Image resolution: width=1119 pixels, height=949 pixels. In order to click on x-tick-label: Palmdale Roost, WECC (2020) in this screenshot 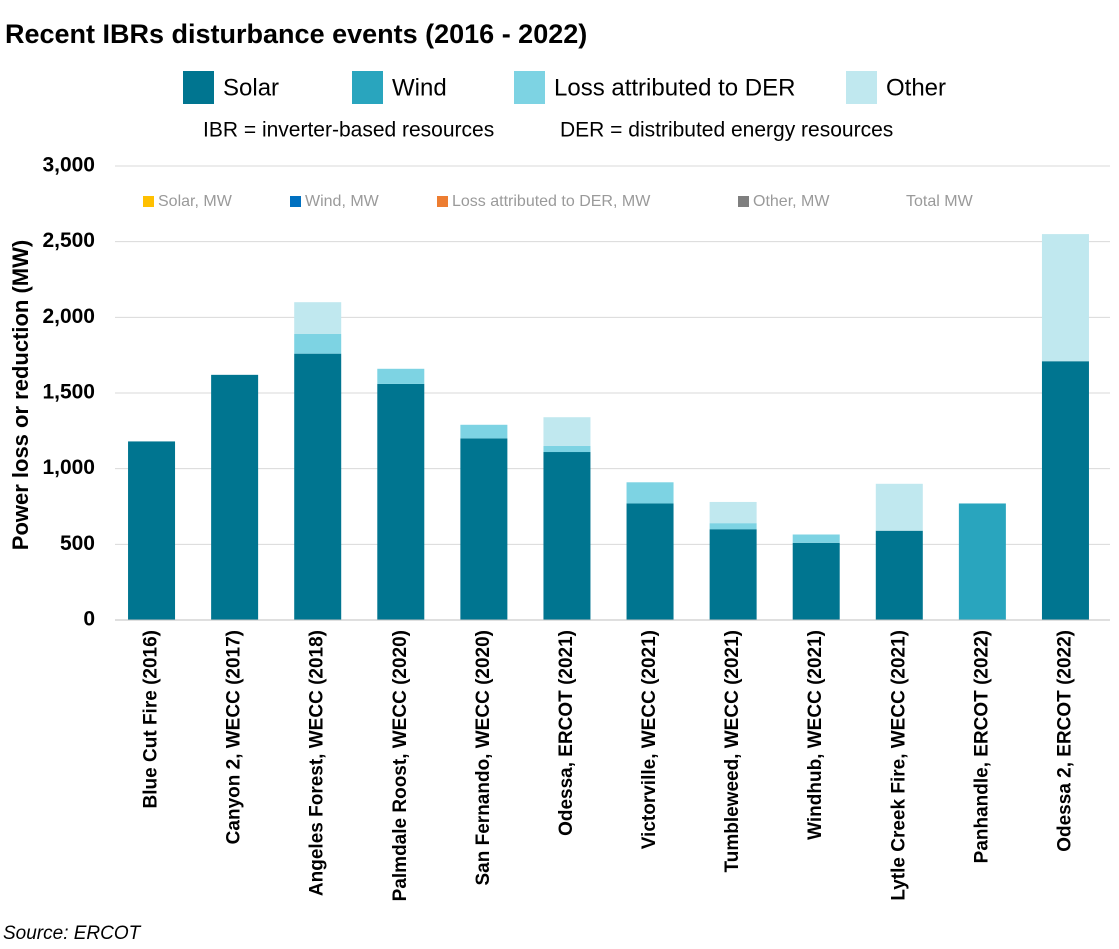, I will do `click(400, 765)`.